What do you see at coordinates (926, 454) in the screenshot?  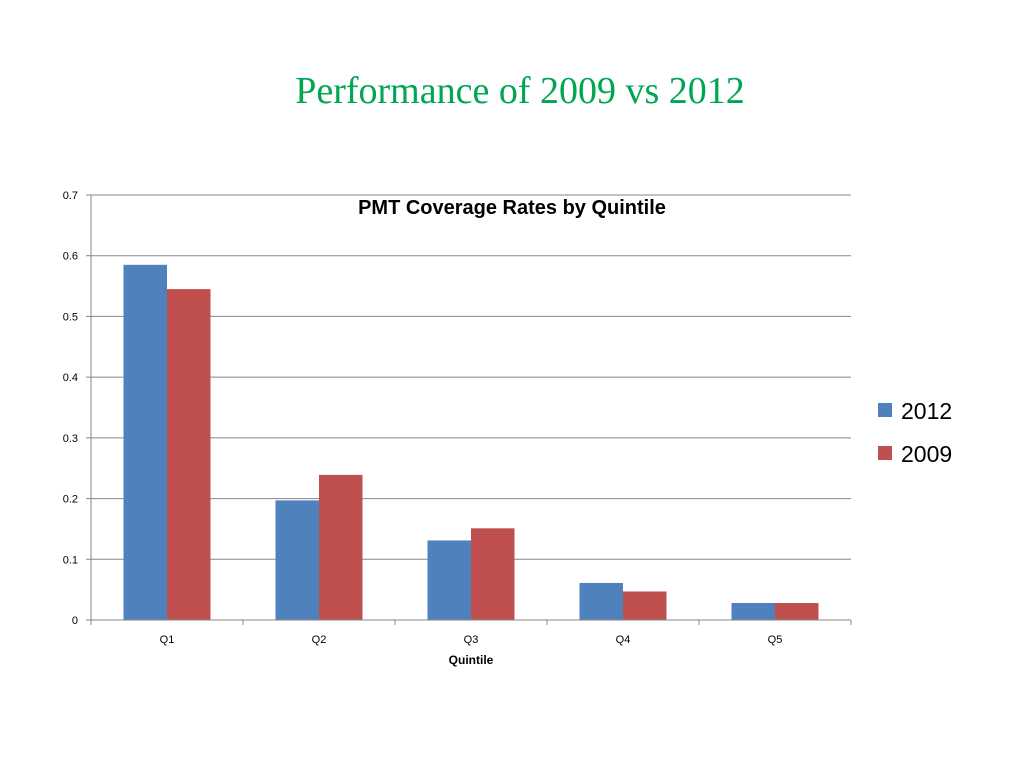 I see `legend-label-2009: 2009` at bounding box center [926, 454].